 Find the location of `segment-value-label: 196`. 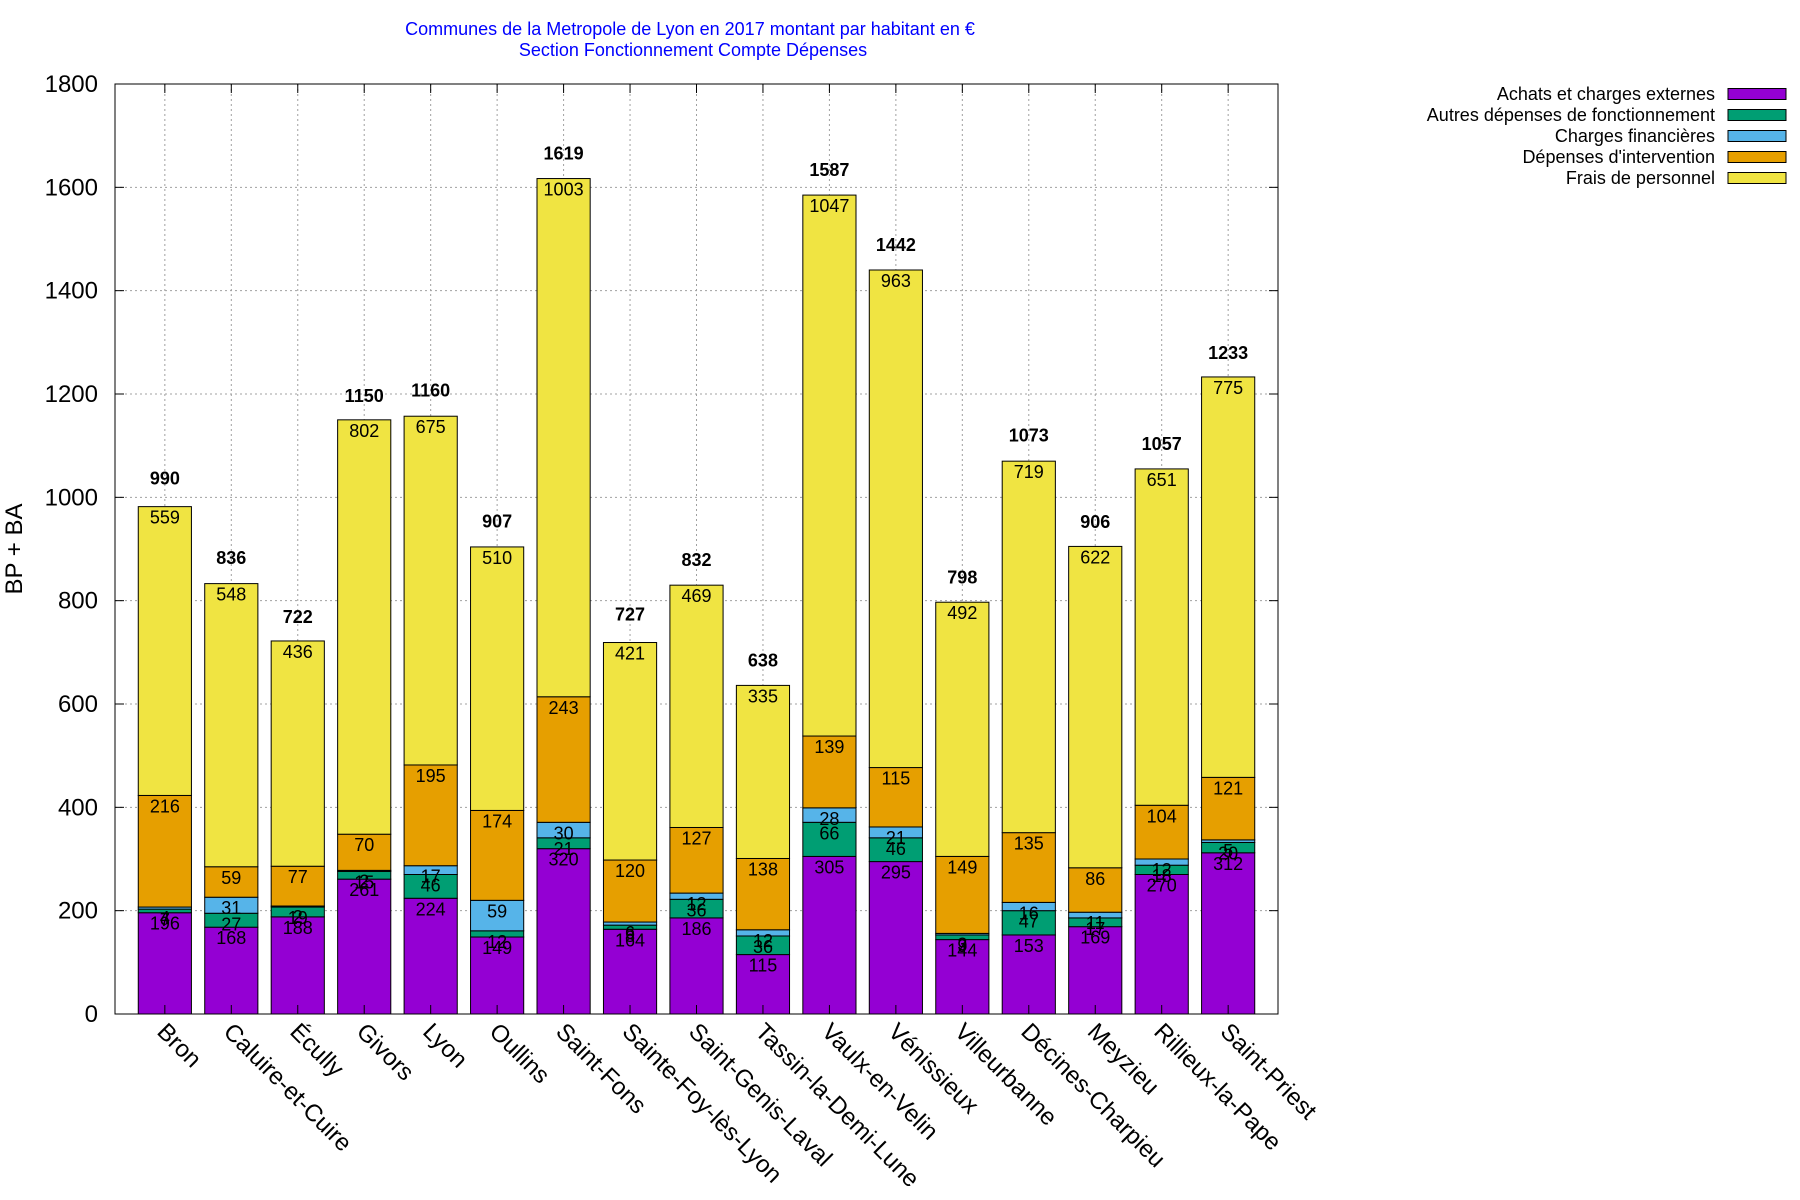

segment-value-label: 196 is located at coordinates (165, 924).